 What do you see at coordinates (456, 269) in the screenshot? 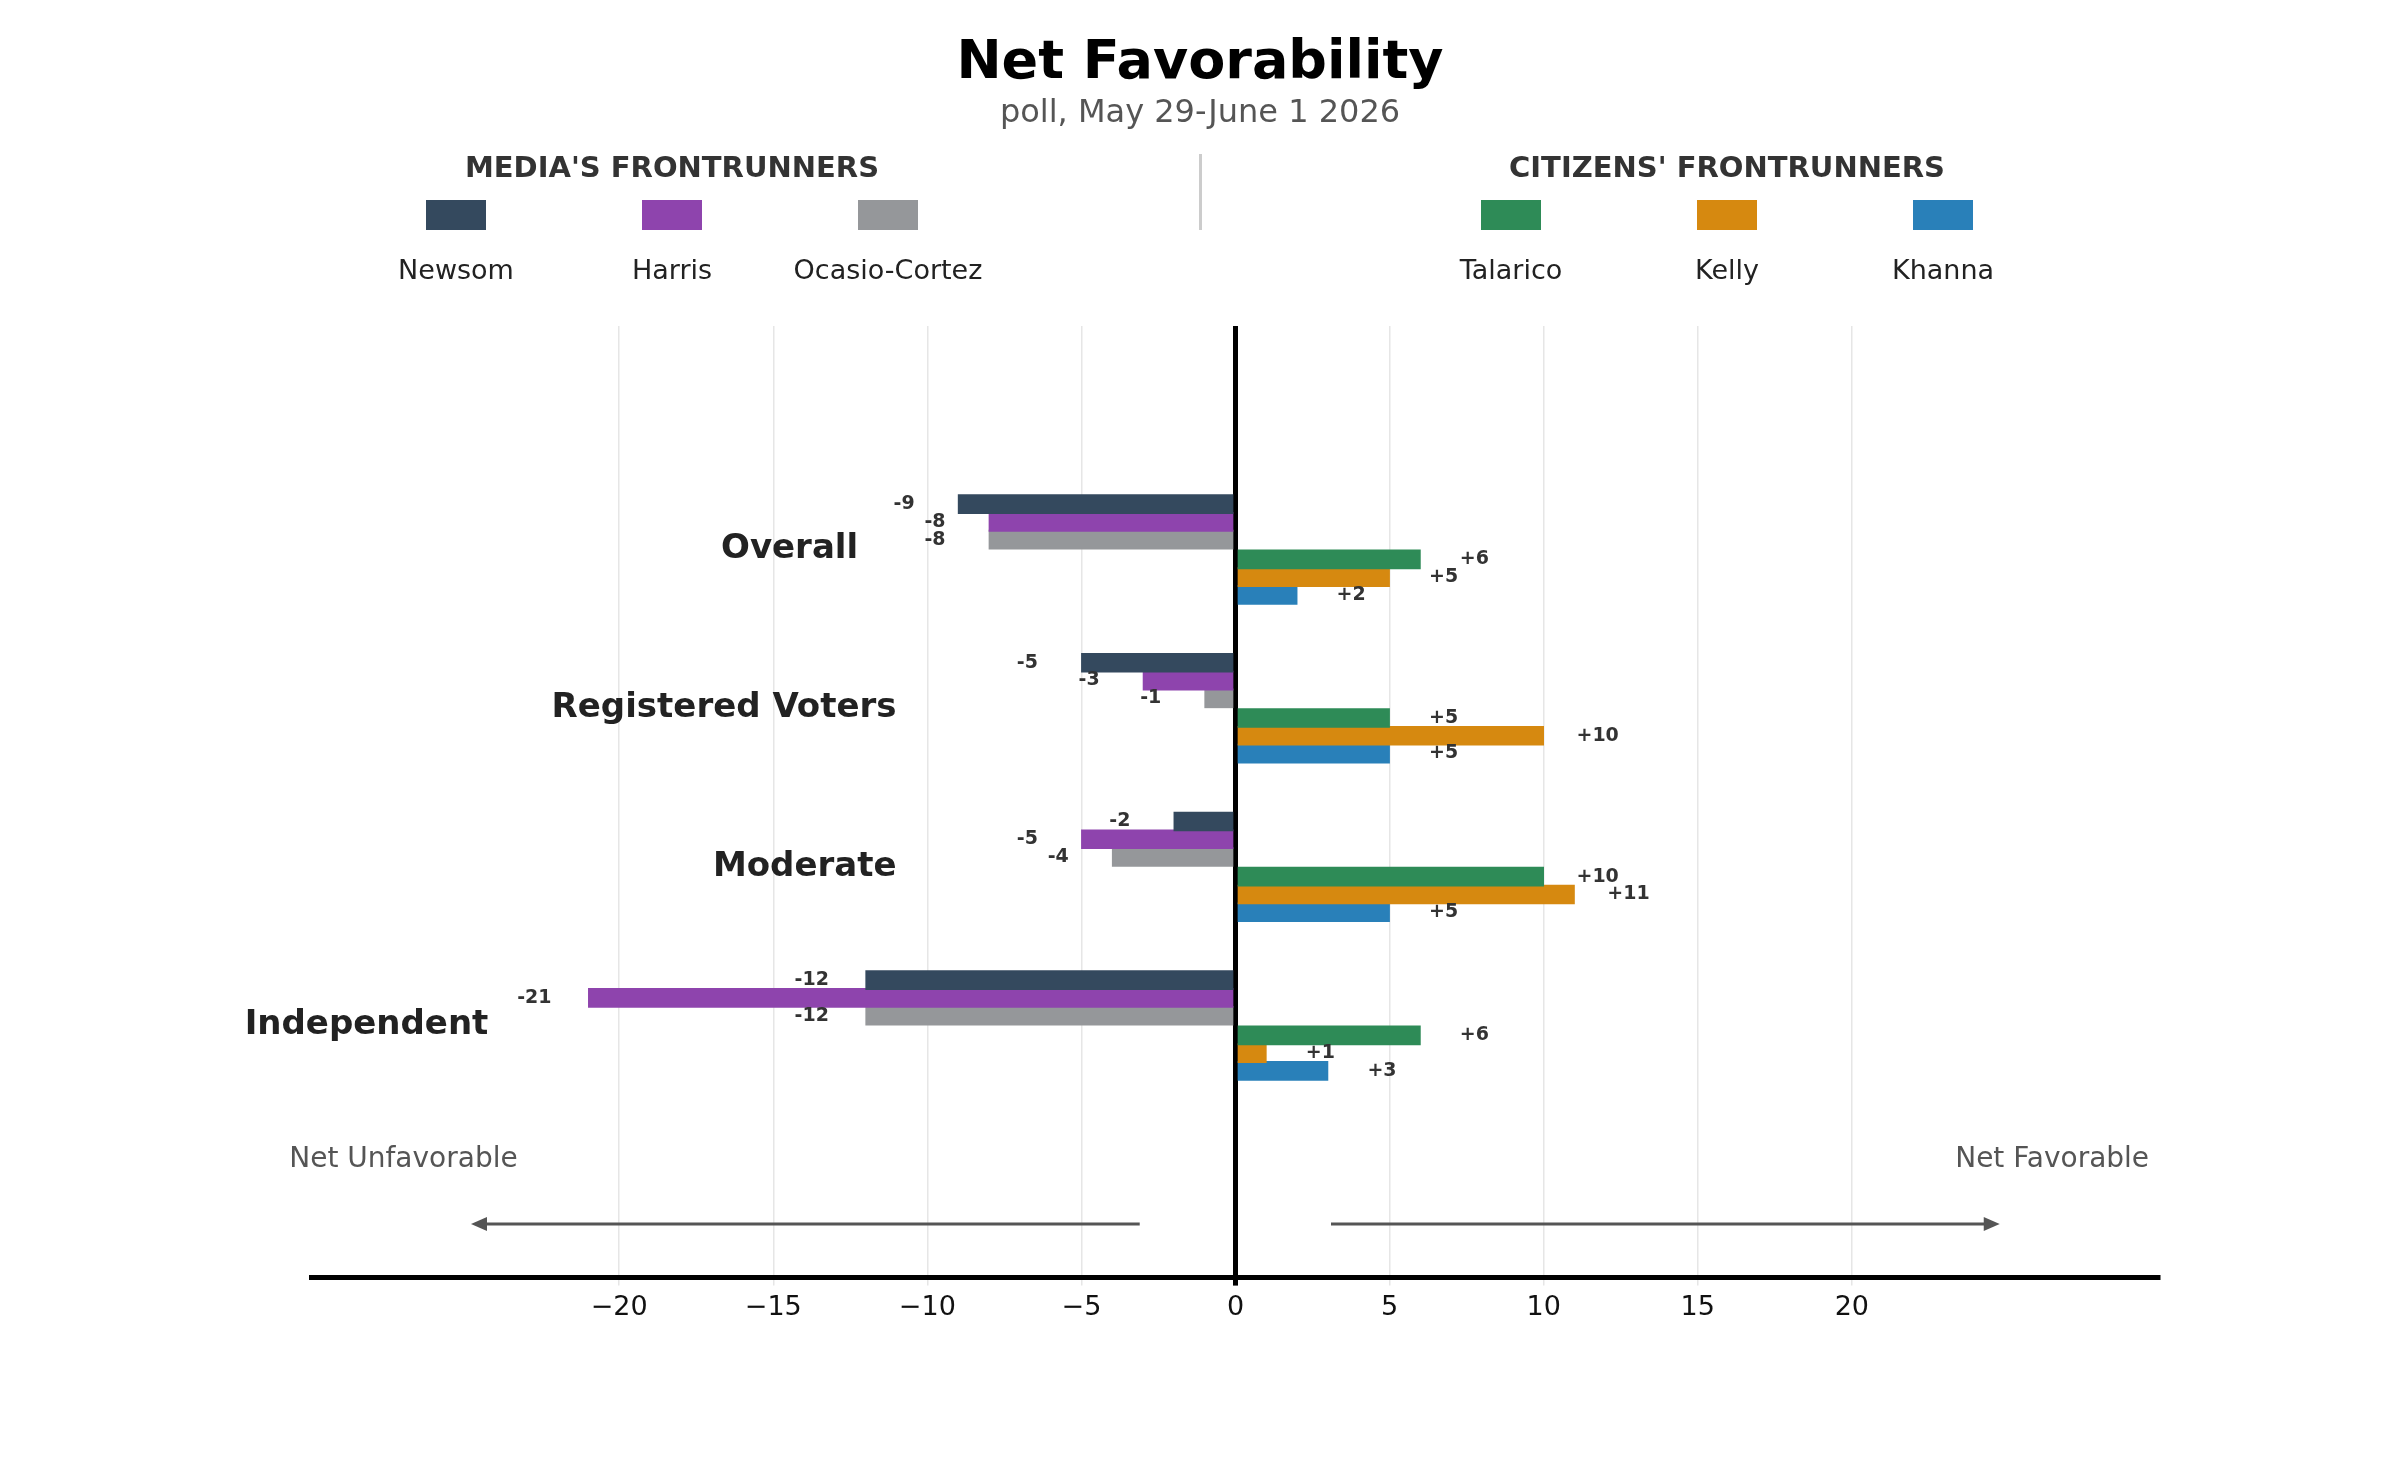
I see `legend-label: Newsom` at bounding box center [456, 269].